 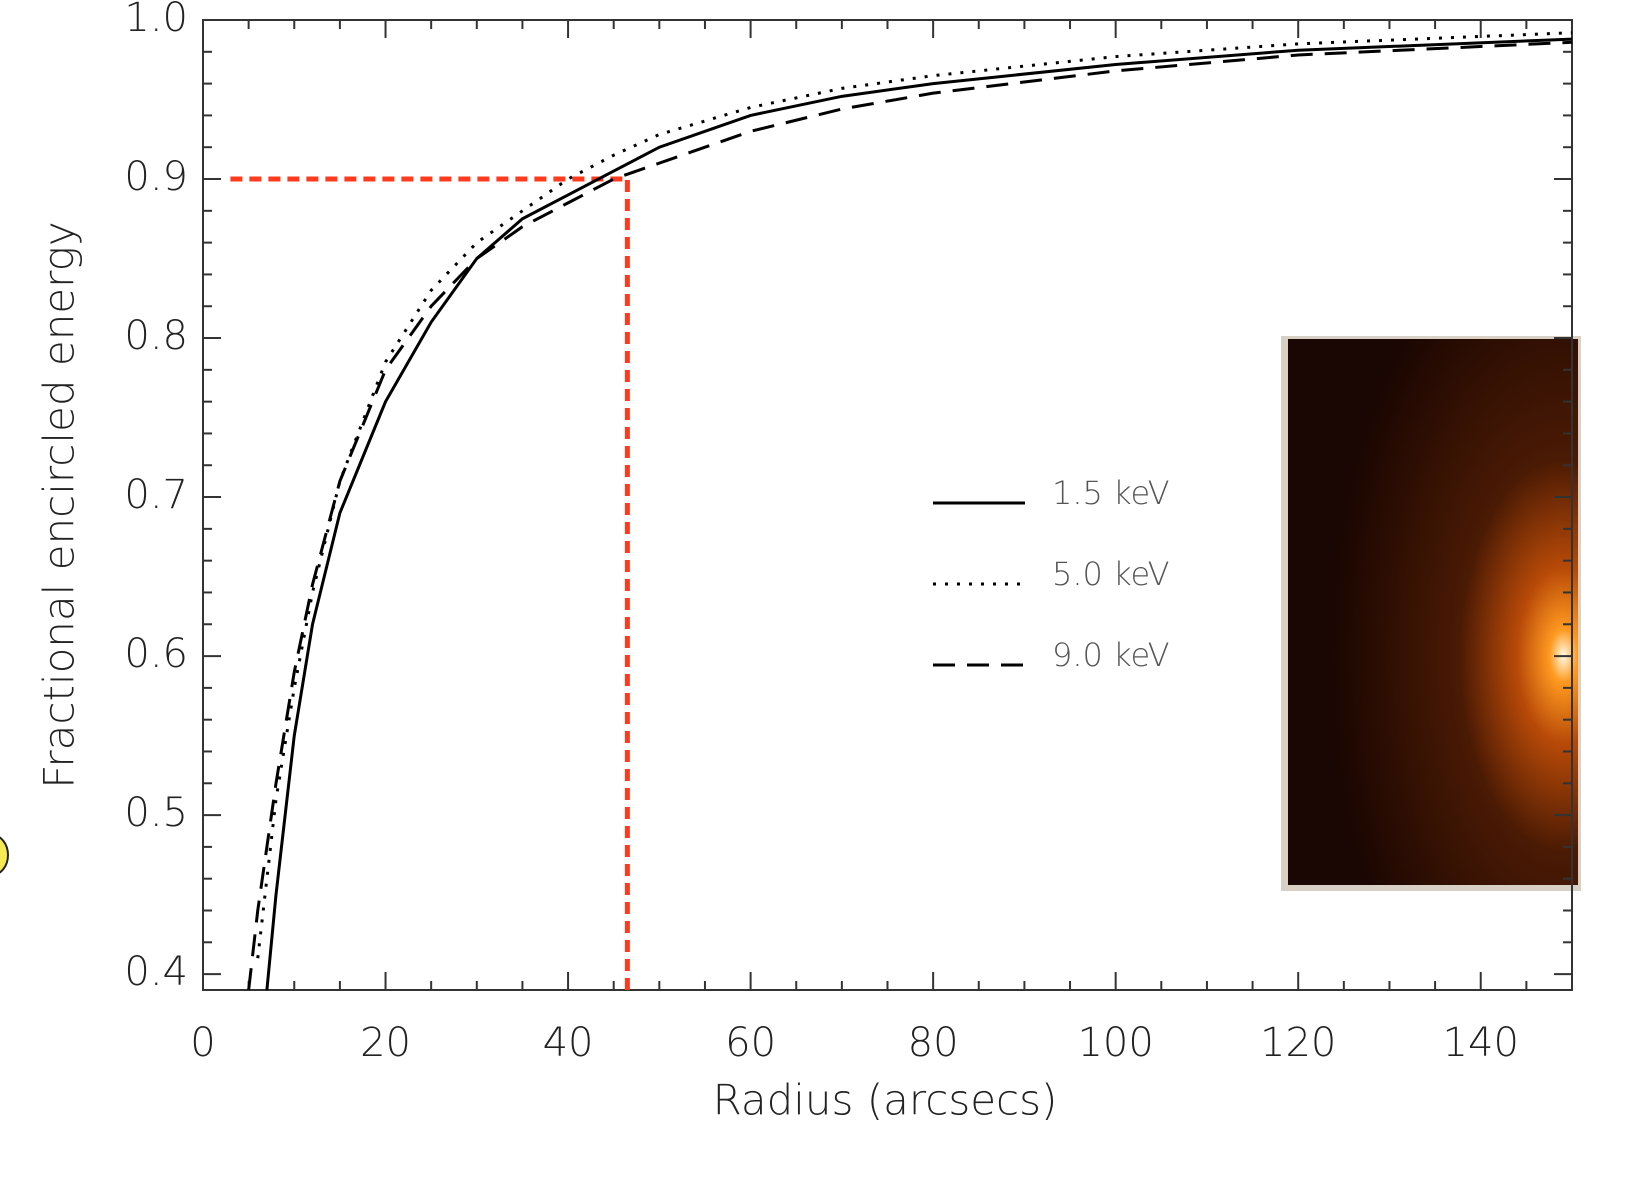 What do you see at coordinates (156, 336) in the screenshot?
I see `y-tick-label: 0.8` at bounding box center [156, 336].